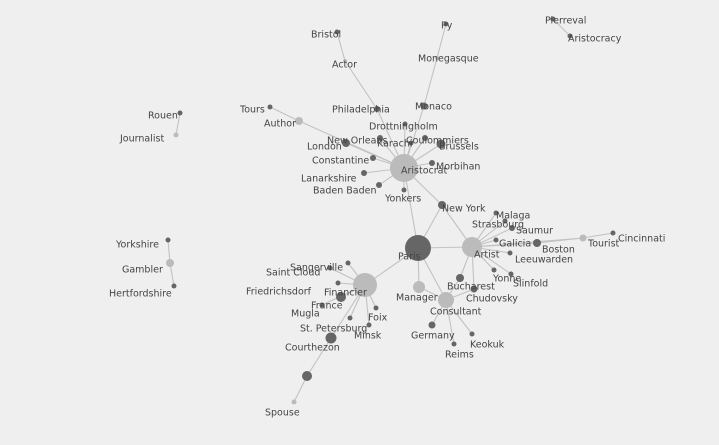  What do you see at coordinates (441, 144) in the screenshot?
I see `node-brussels` at bounding box center [441, 144].